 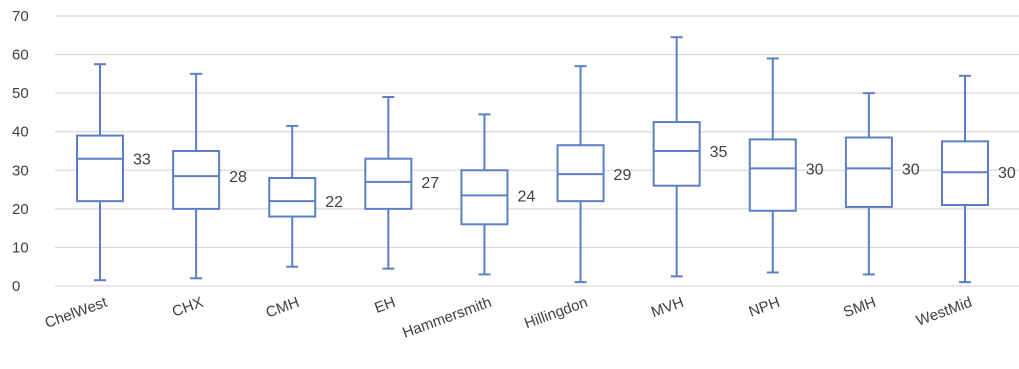 I want to click on x-category-label: MVH, so click(x=667, y=307).